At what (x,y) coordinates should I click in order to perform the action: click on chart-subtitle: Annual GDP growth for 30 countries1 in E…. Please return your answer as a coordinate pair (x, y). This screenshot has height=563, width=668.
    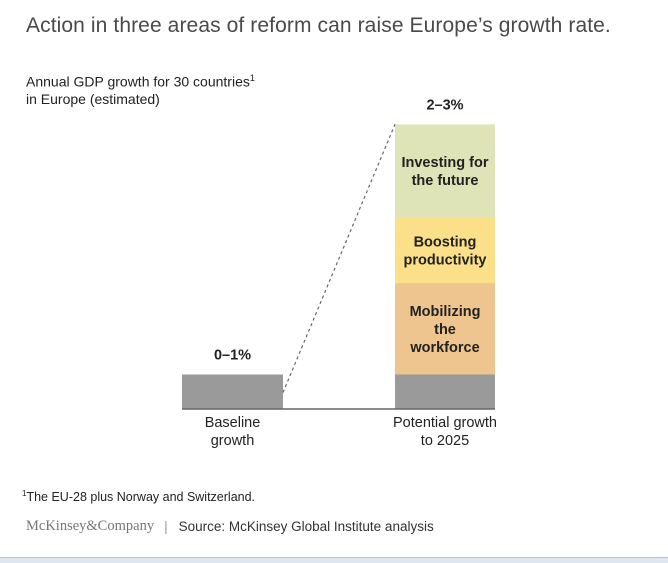
    Looking at the image, I should click on (140, 89).